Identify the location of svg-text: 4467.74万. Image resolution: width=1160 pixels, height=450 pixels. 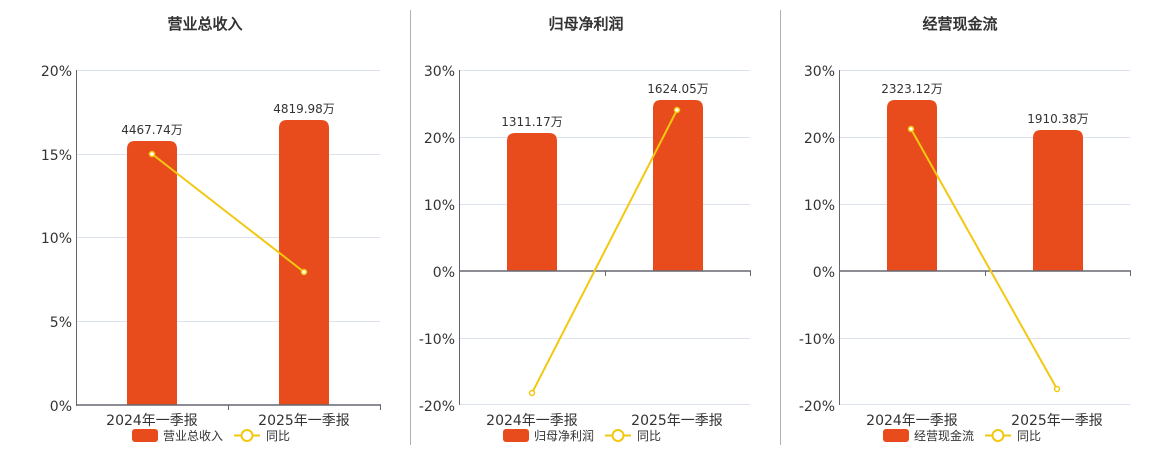
(152, 130).